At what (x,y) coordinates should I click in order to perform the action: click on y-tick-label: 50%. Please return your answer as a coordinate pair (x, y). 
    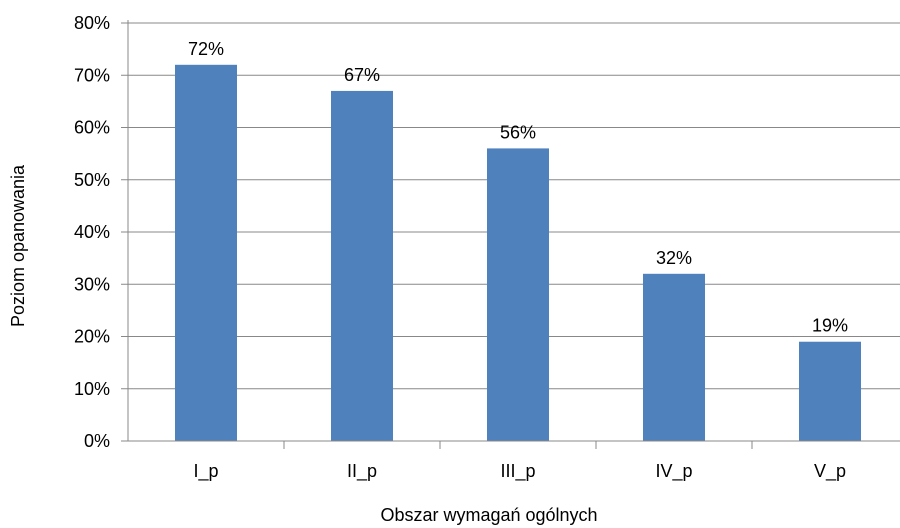
    Looking at the image, I should click on (92, 180).